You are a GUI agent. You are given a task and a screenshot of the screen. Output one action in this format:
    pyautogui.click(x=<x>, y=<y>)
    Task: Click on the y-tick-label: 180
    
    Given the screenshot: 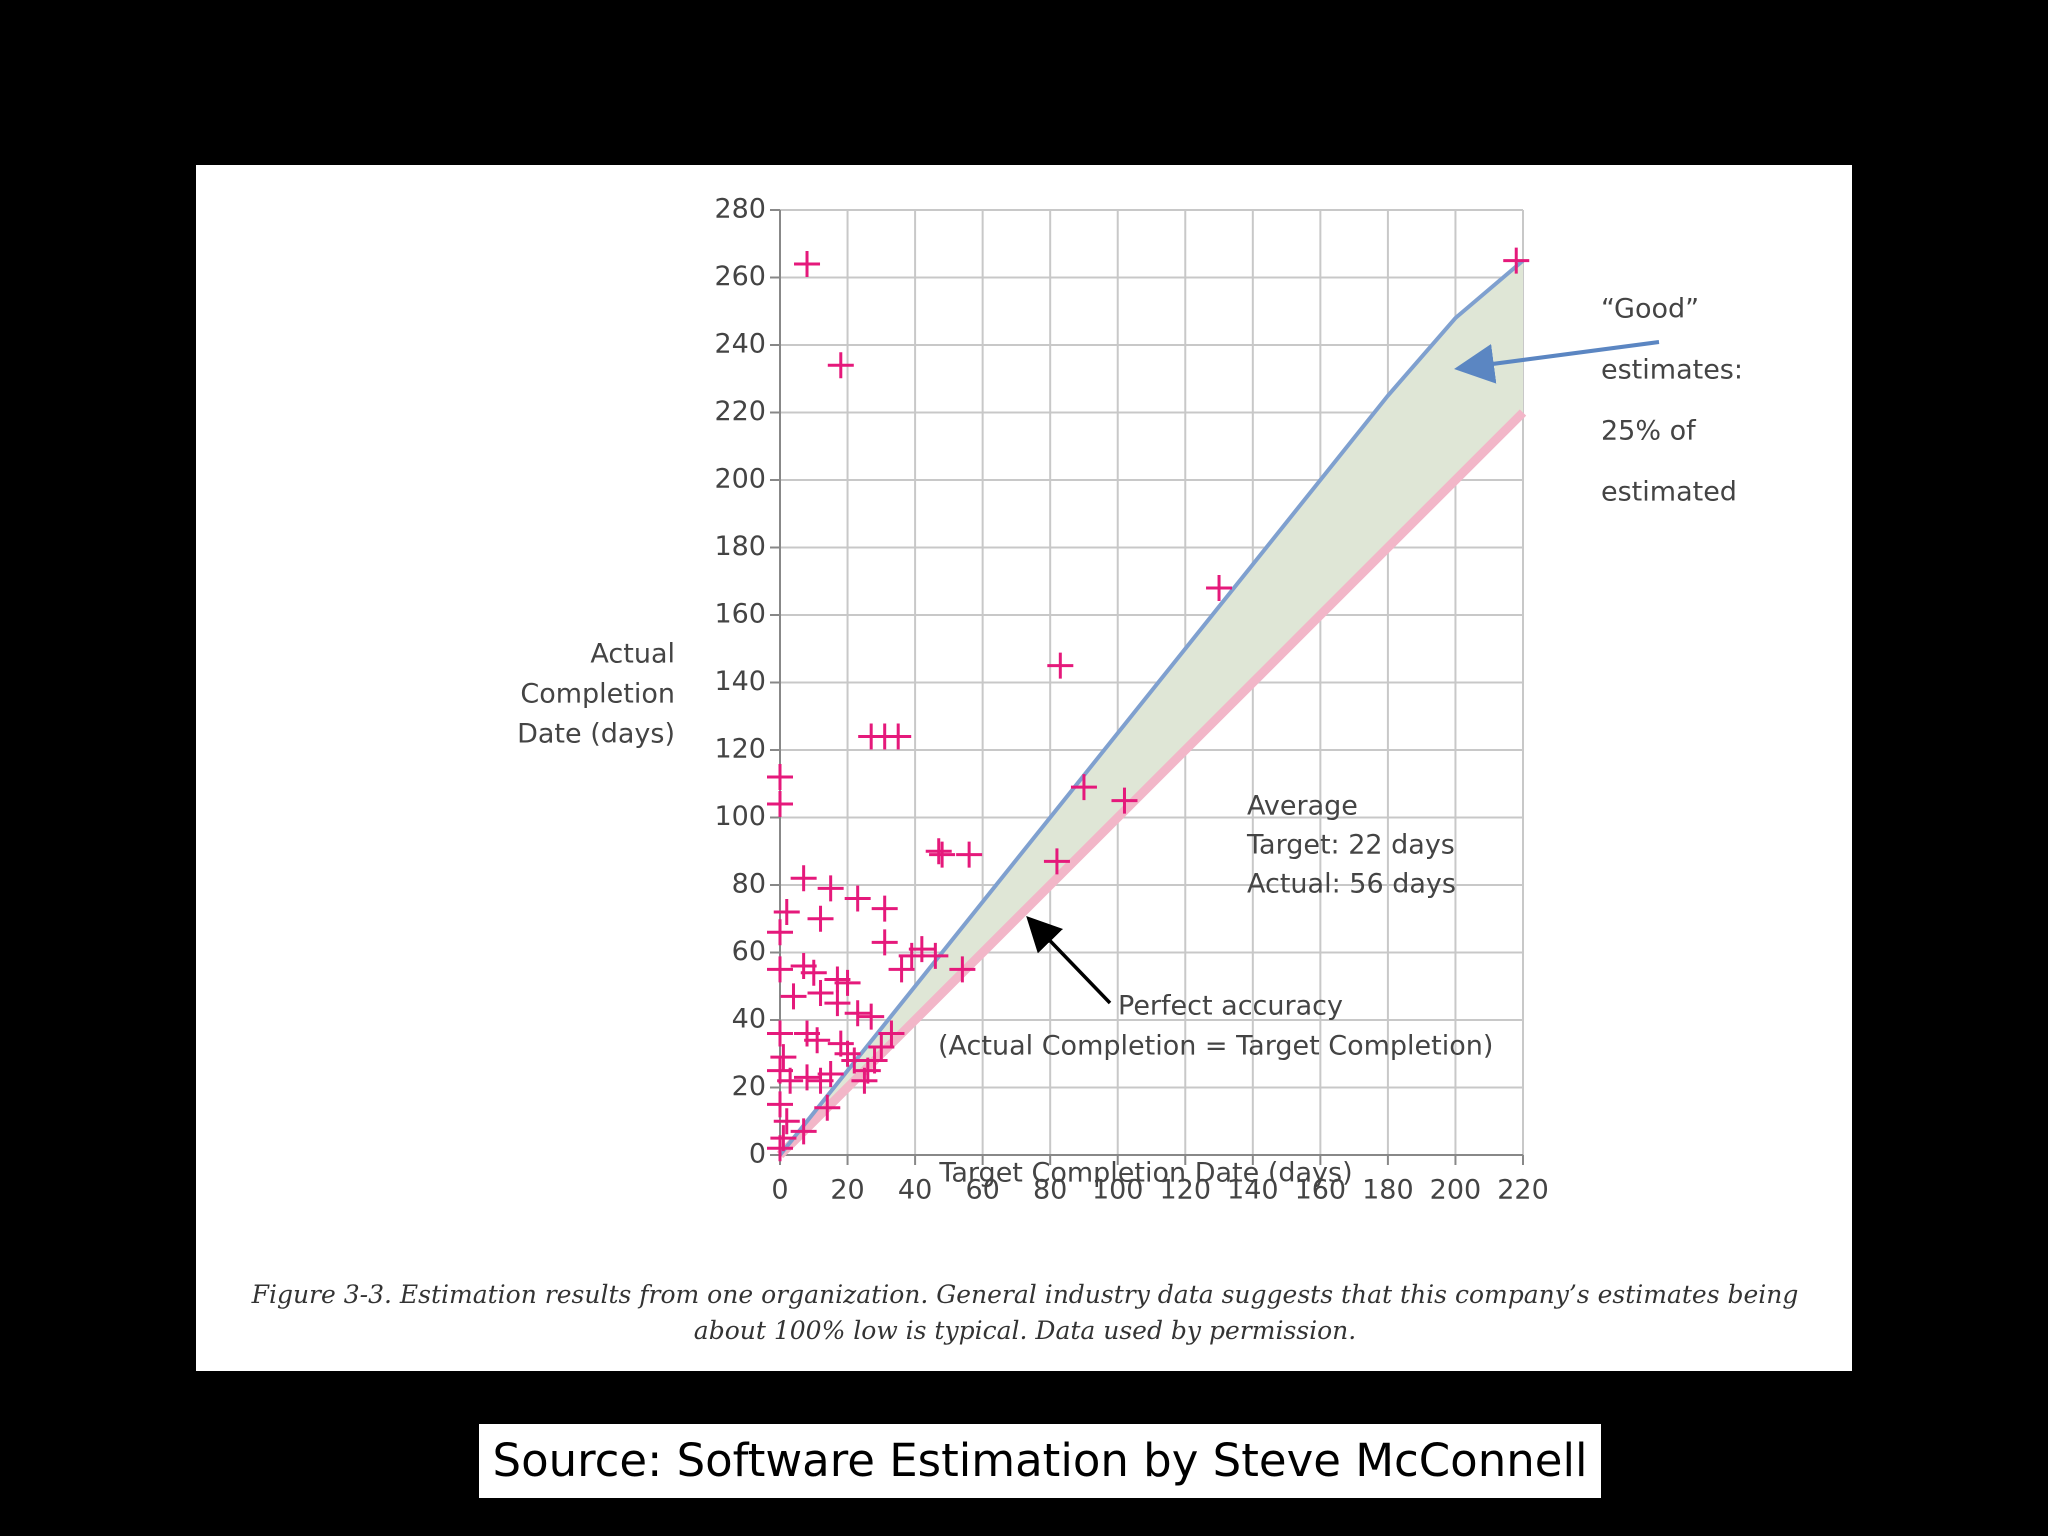 What is the action you would take?
    pyautogui.click(x=740, y=546)
    